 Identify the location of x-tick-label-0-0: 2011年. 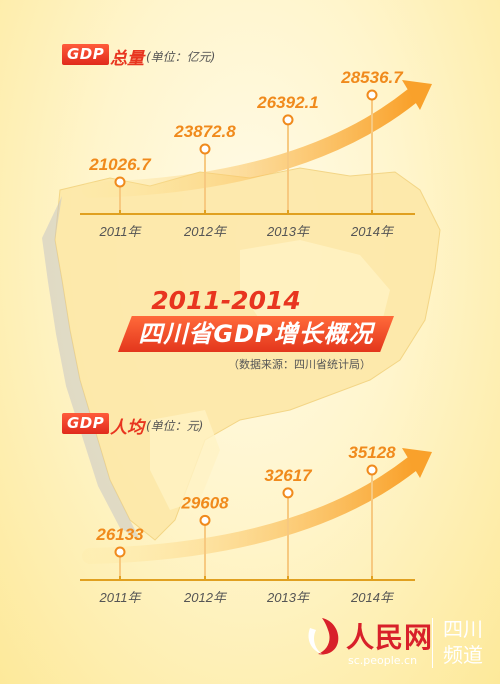
(121, 231).